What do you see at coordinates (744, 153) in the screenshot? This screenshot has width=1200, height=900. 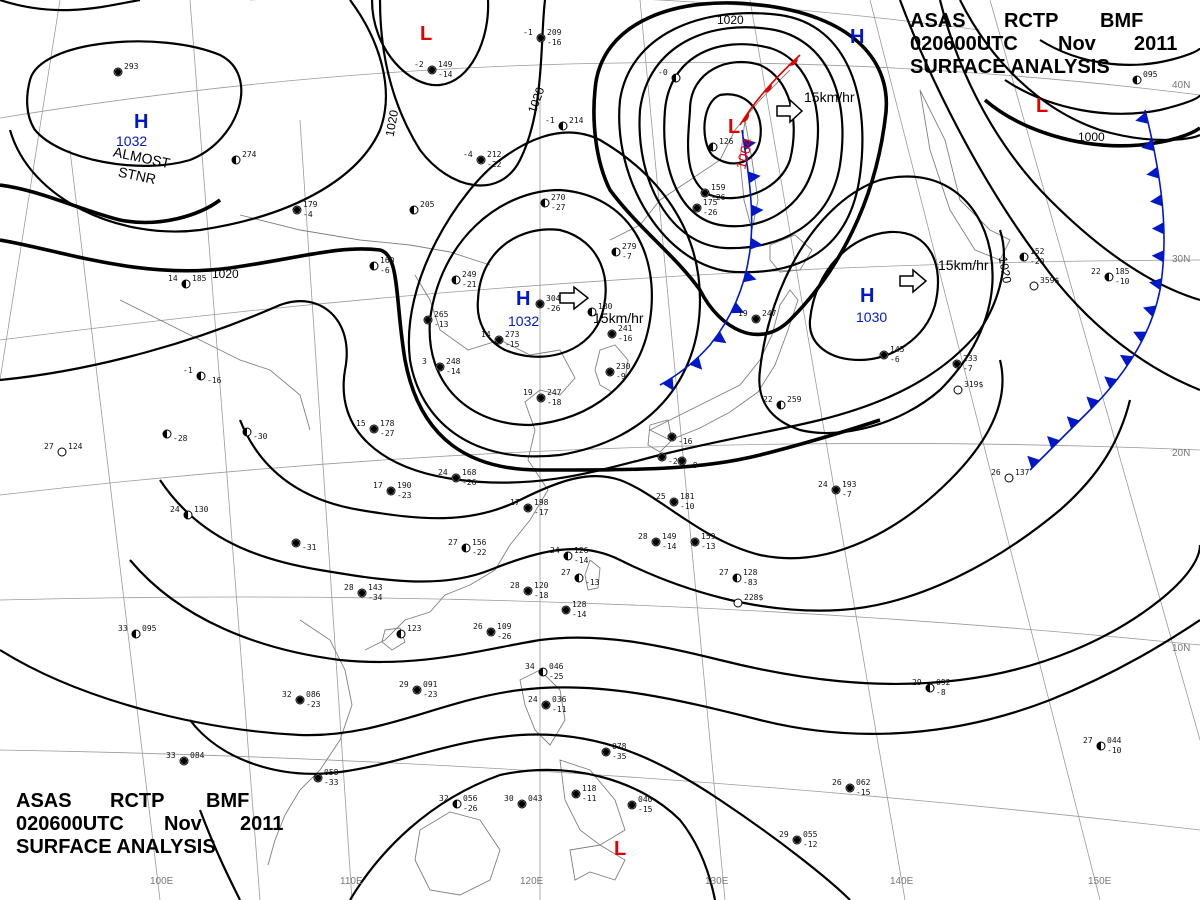 I see `low-value: 1004` at bounding box center [744, 153].